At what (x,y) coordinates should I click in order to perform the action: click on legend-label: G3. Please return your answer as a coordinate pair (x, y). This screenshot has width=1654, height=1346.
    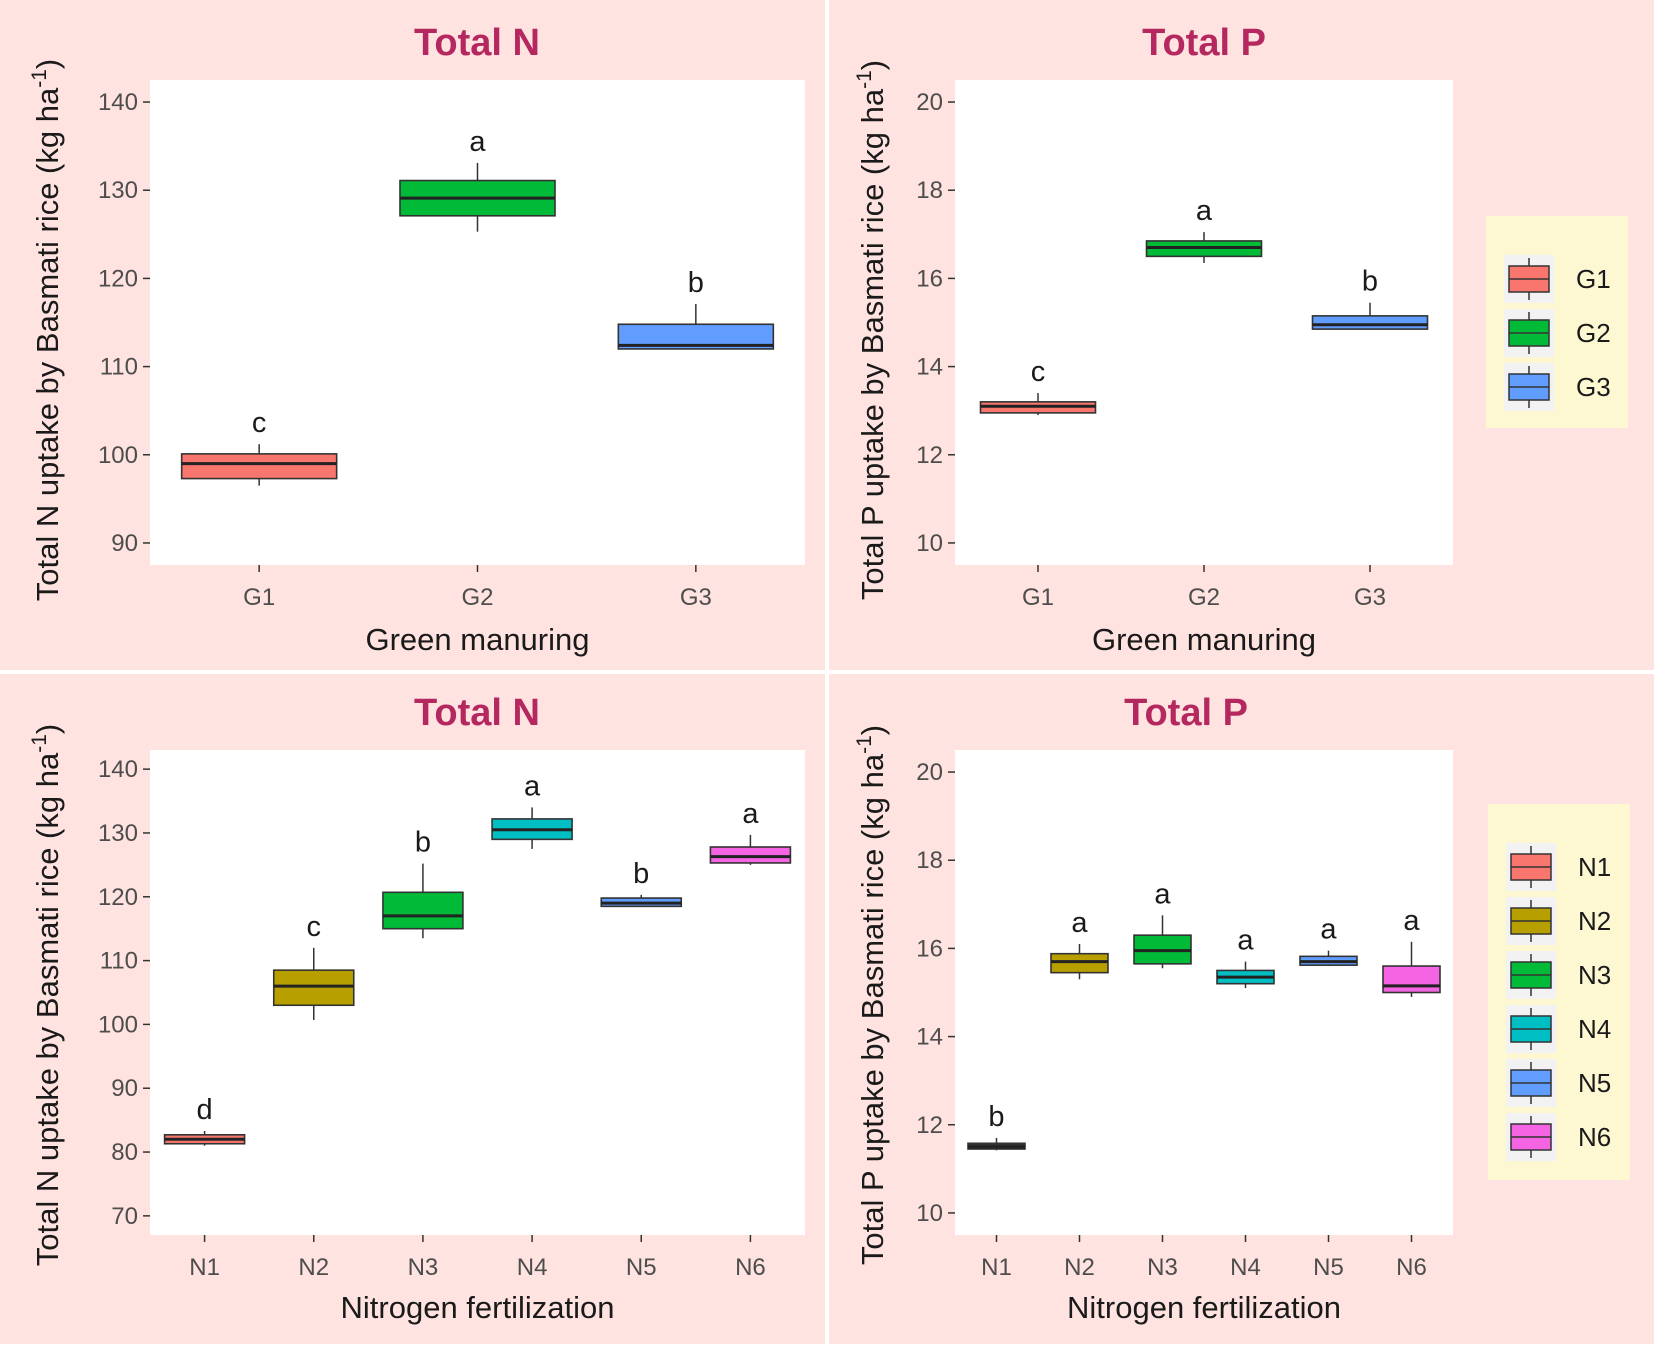
    Looking at the image, I should click on (1593, 387).